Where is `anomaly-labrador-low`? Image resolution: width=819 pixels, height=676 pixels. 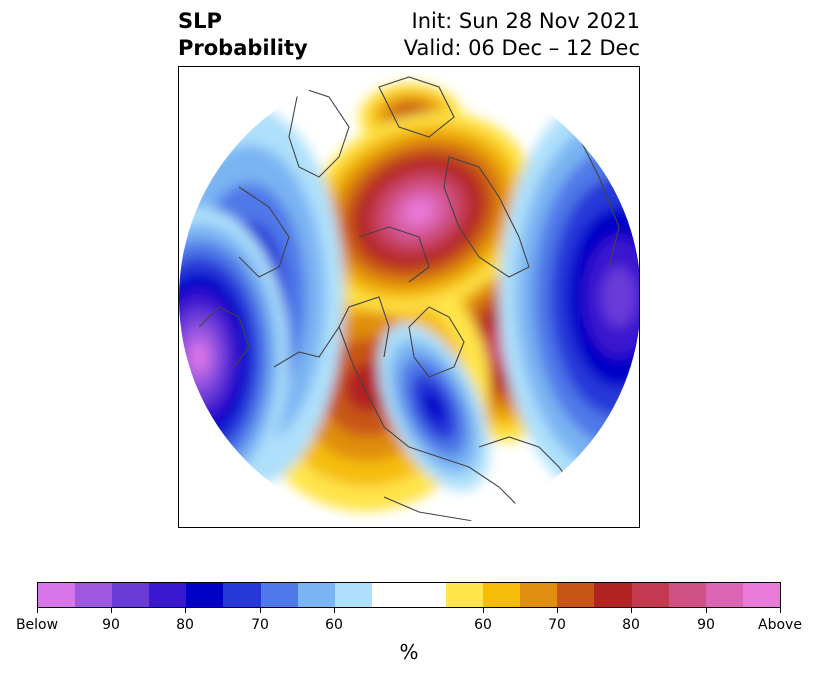
anomaly-labrador-low is located at coordinates (434, 407).